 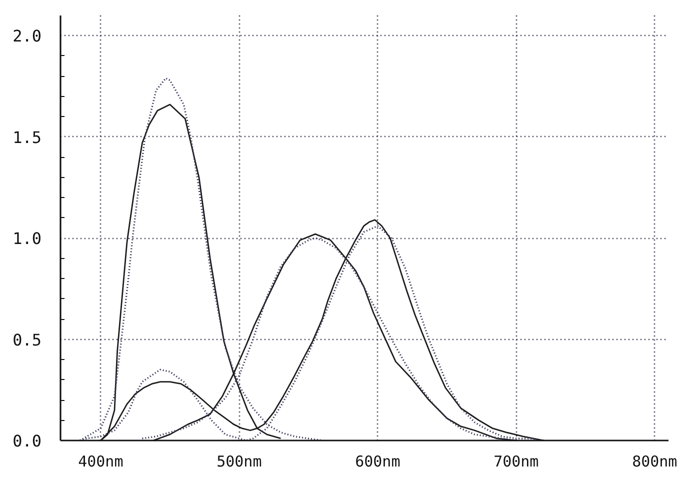 I want to click on y-tick-label: 0.0, so click(x=27, y=441).